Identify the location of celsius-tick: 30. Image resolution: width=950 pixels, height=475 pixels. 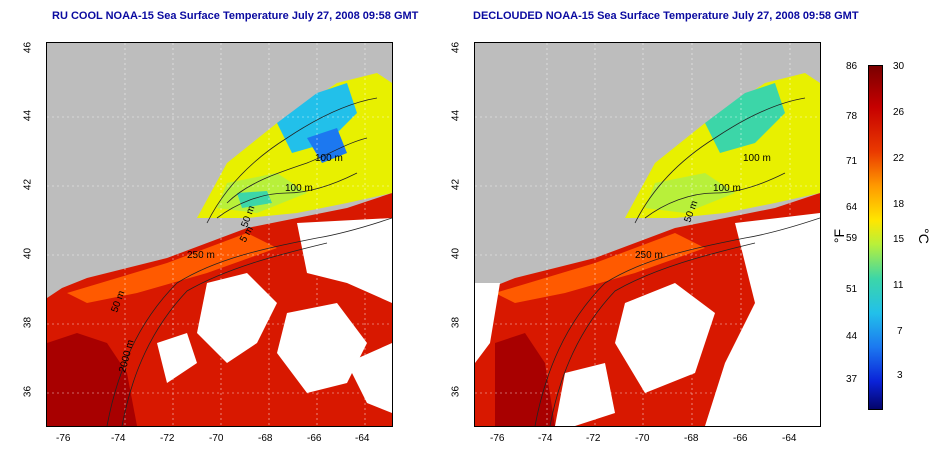
(899, 66).